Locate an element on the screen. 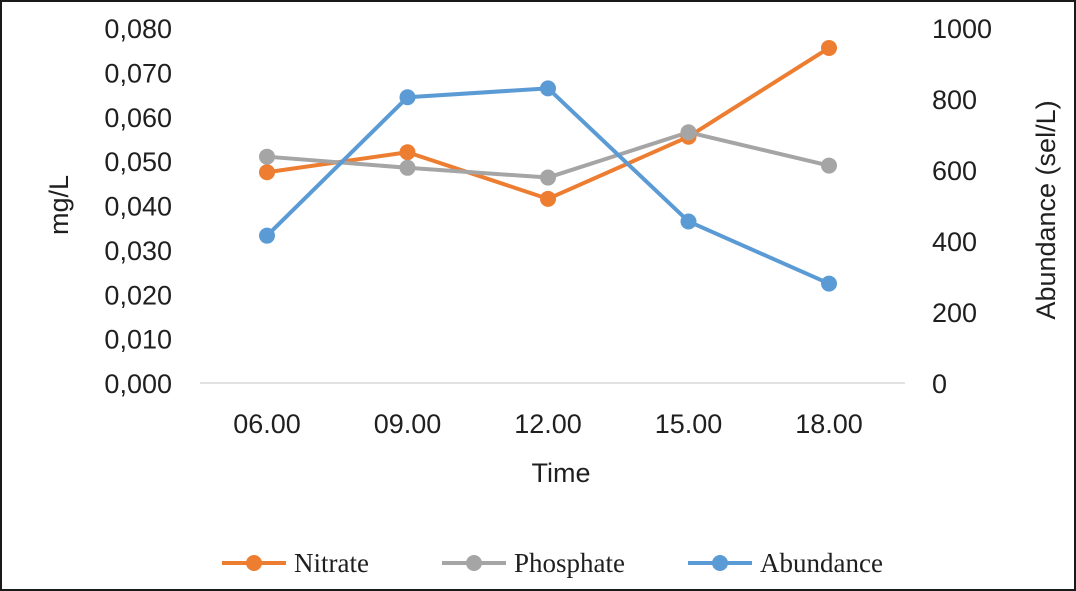  x-tick-label: 09.00 is located at coordinates (408, 424).